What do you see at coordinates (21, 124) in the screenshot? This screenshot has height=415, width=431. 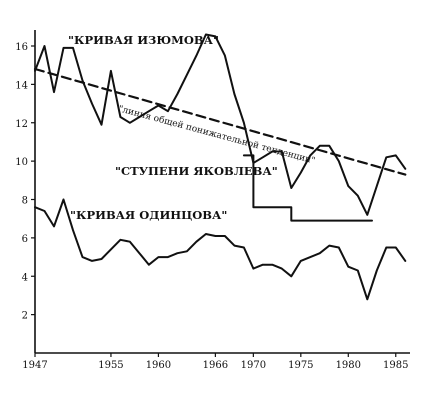 I see `y-tick-label: 12` at bounding box center [21, 124].